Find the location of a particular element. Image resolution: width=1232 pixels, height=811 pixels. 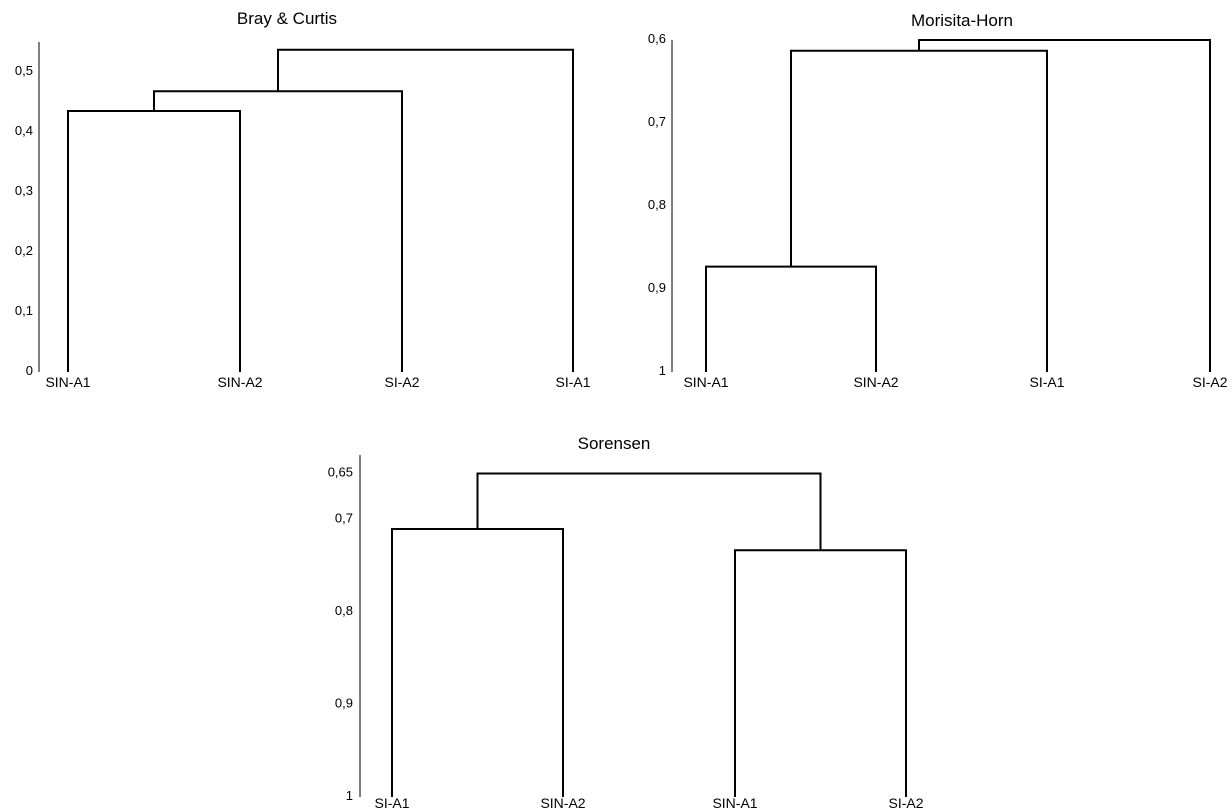

y-tick-label: 0,4 is located at coordinates (24, 130).